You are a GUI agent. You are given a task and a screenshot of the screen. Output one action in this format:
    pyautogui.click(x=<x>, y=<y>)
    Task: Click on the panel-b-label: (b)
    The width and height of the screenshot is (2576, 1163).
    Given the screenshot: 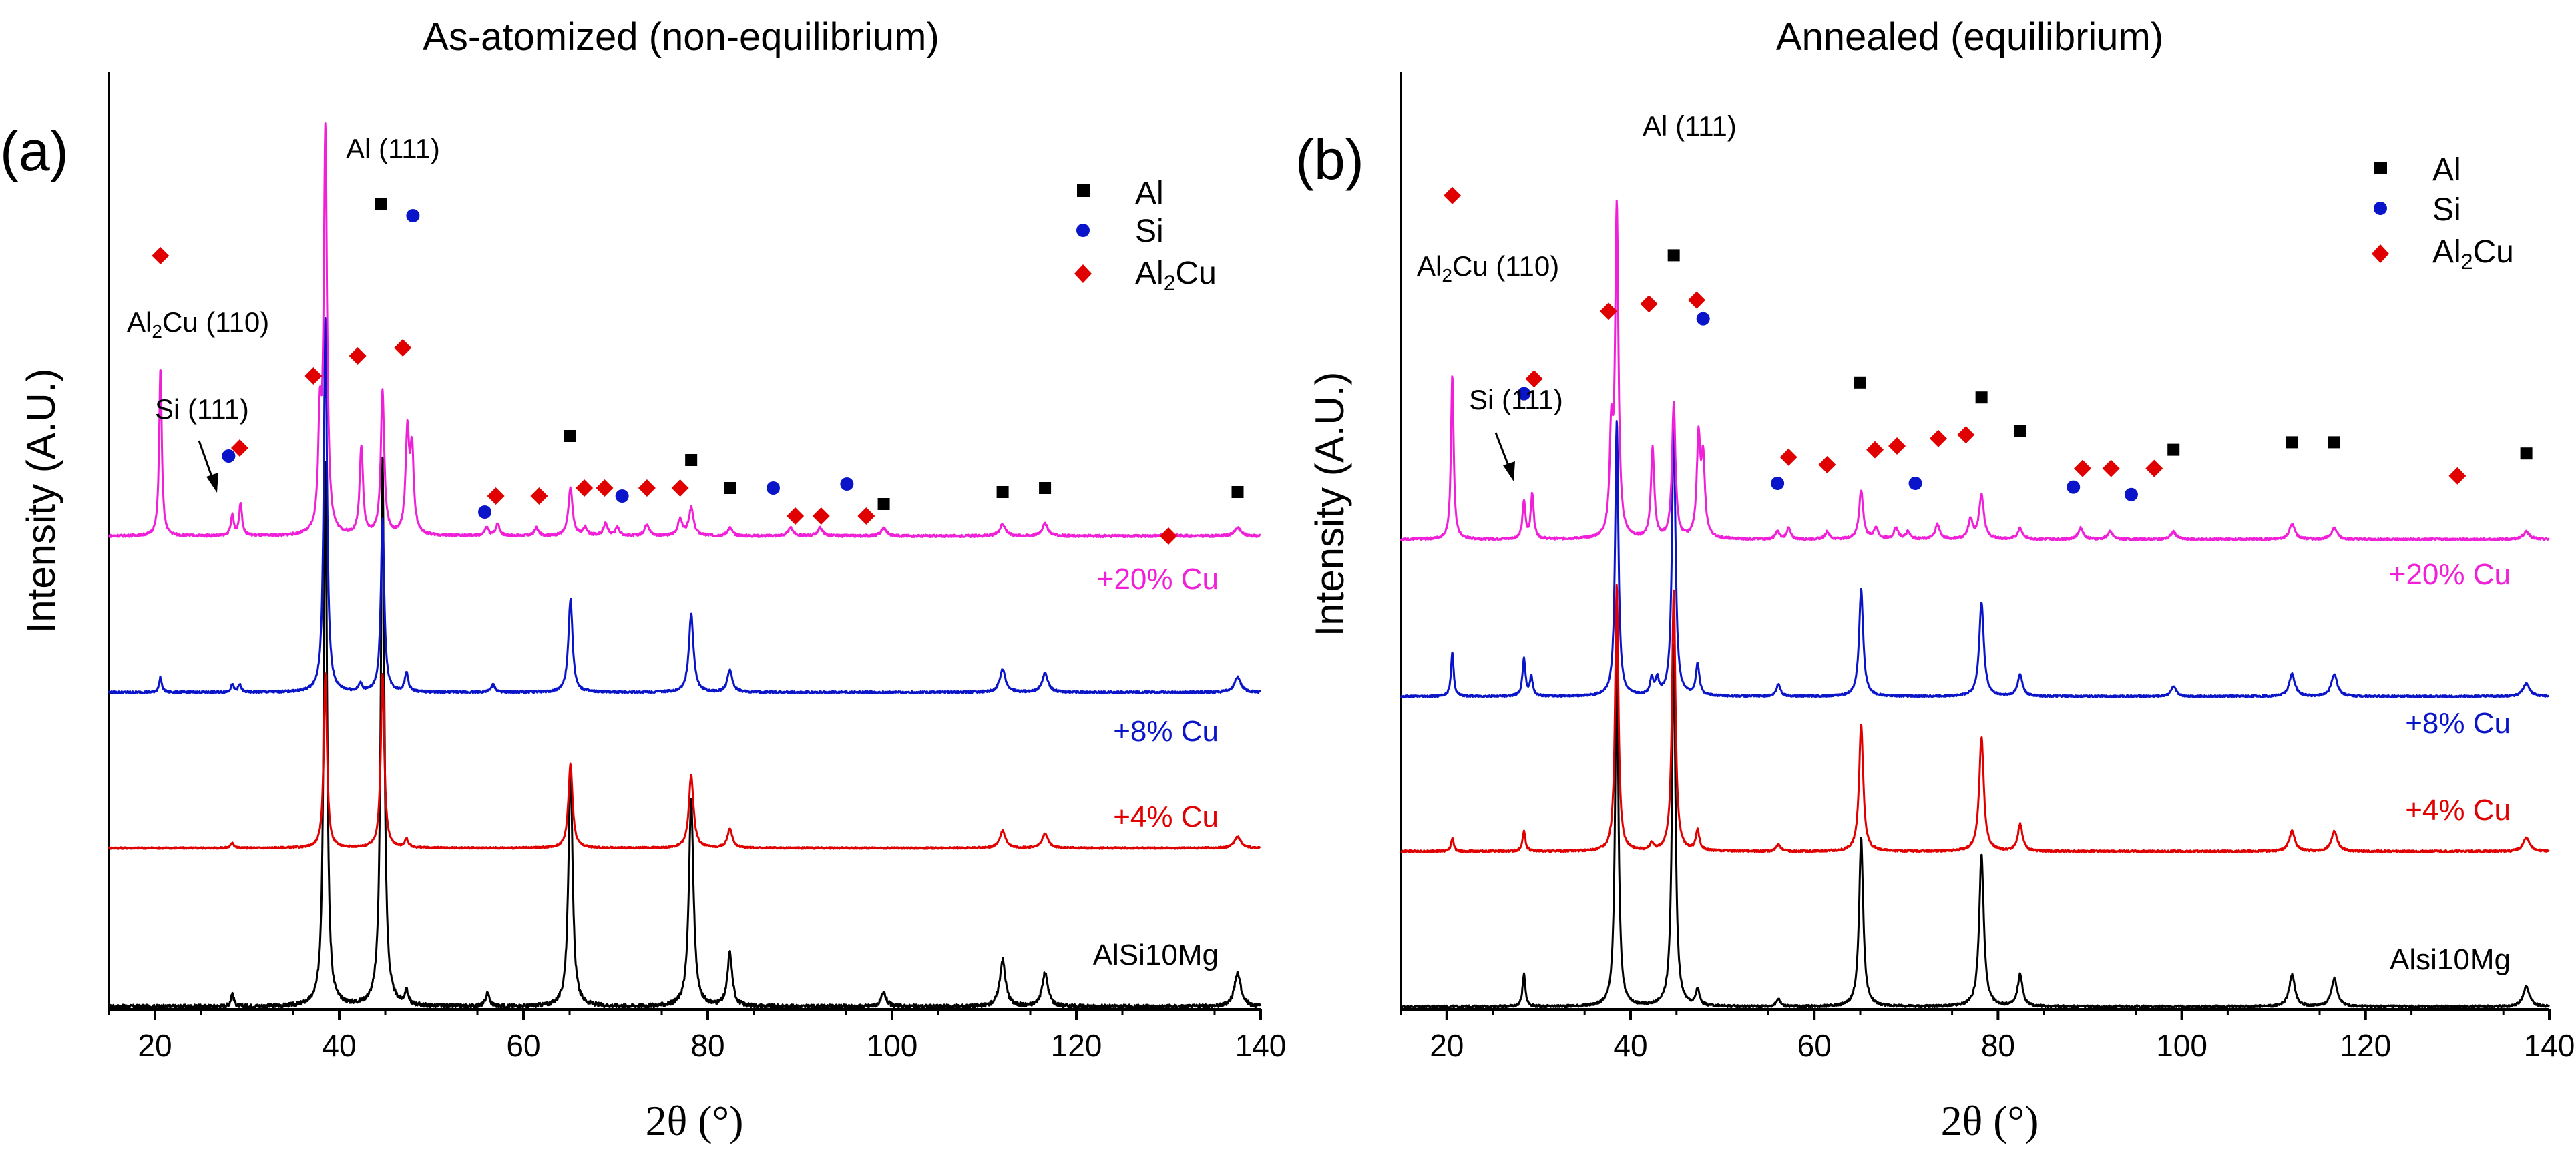 What is the action you would take?
    pyautogui.click(x=1329, y=159)
    